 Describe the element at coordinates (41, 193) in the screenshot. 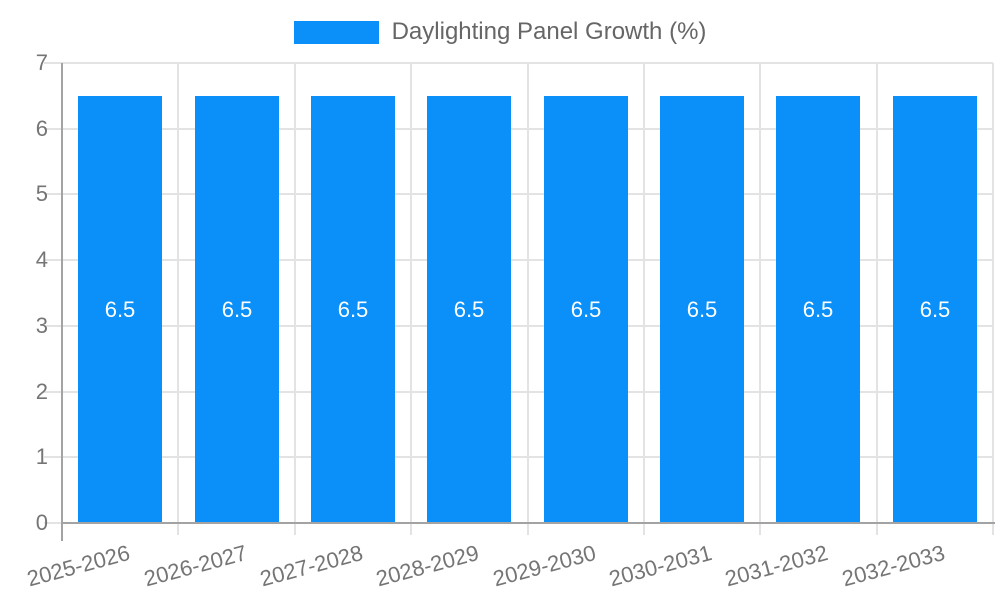

I see `y-axis-label: 5` at that location.